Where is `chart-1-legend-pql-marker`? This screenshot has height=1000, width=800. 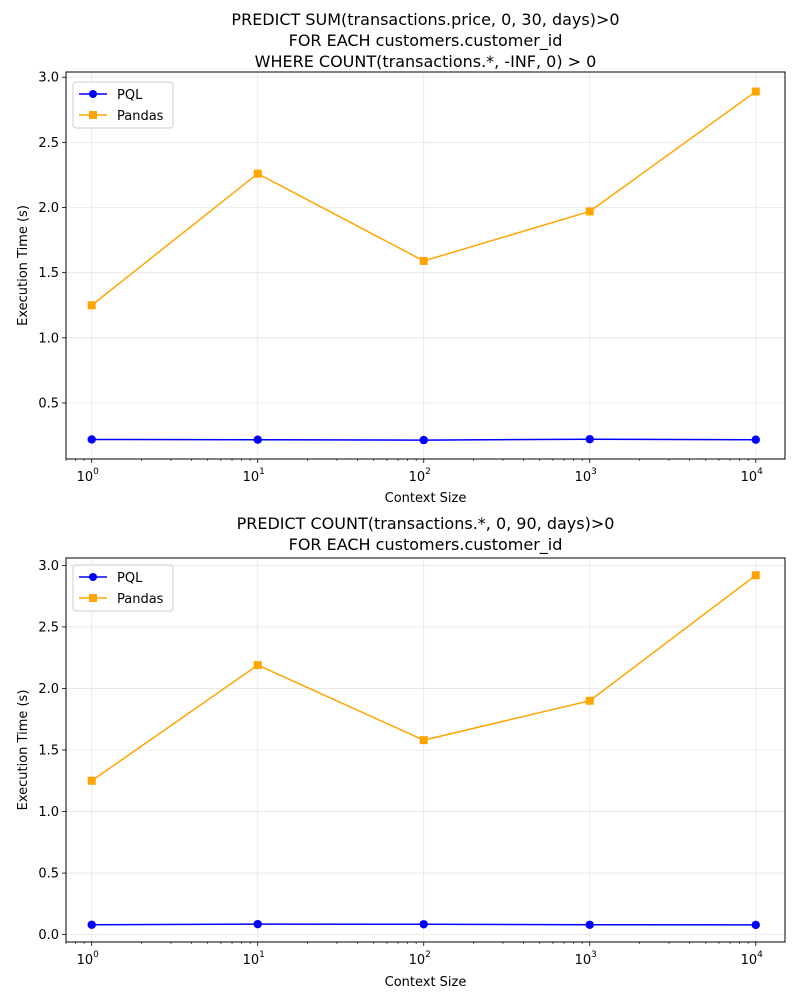
chart-1-legend-pql-marker is located at coordinates (93, 94).